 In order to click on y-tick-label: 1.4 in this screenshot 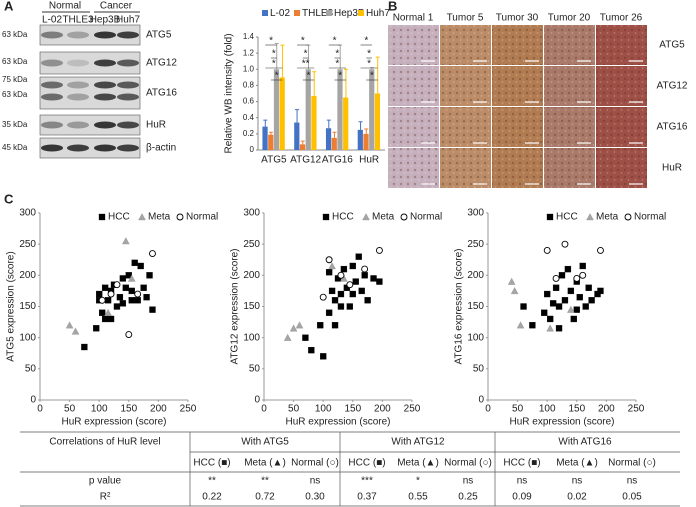, I will do `click(249, 36)`.